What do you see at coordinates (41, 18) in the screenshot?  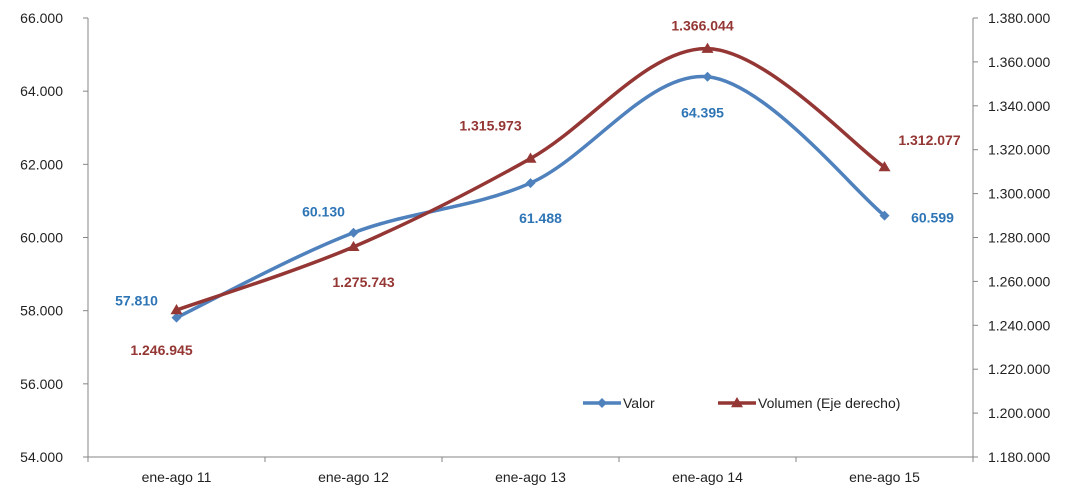 I see `y-left-tick-label: 66.000` at bounding box center [41, 18].